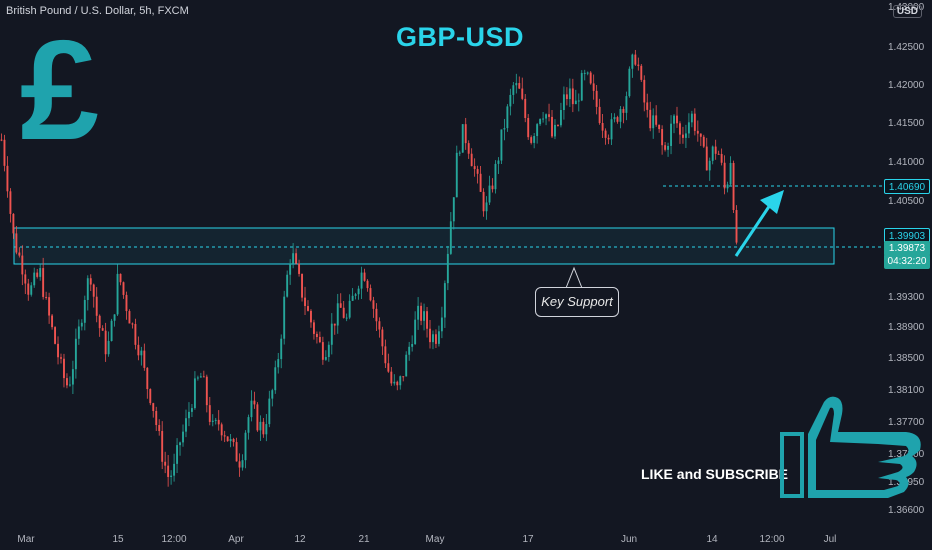 This screenshot has height=550, width=932. Describe the element at coordinates (426, 539) in the screenshot. I see `time-axis: Mar 15 12:00 Apr 12 21 May 17 Jun 14 12:00 Jul` at that location.